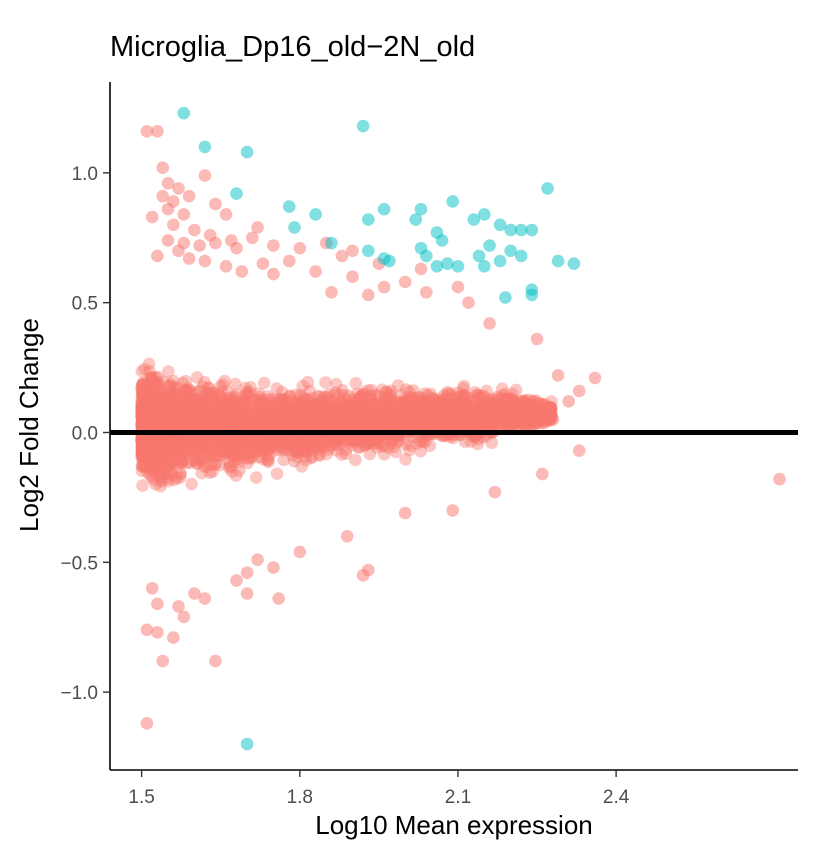 This screenshot has height=850, width=817. Describe the element at coordinates (454, 825) in the screenshot. I see `x-axis-title: Log10 Mean expression` at that location.